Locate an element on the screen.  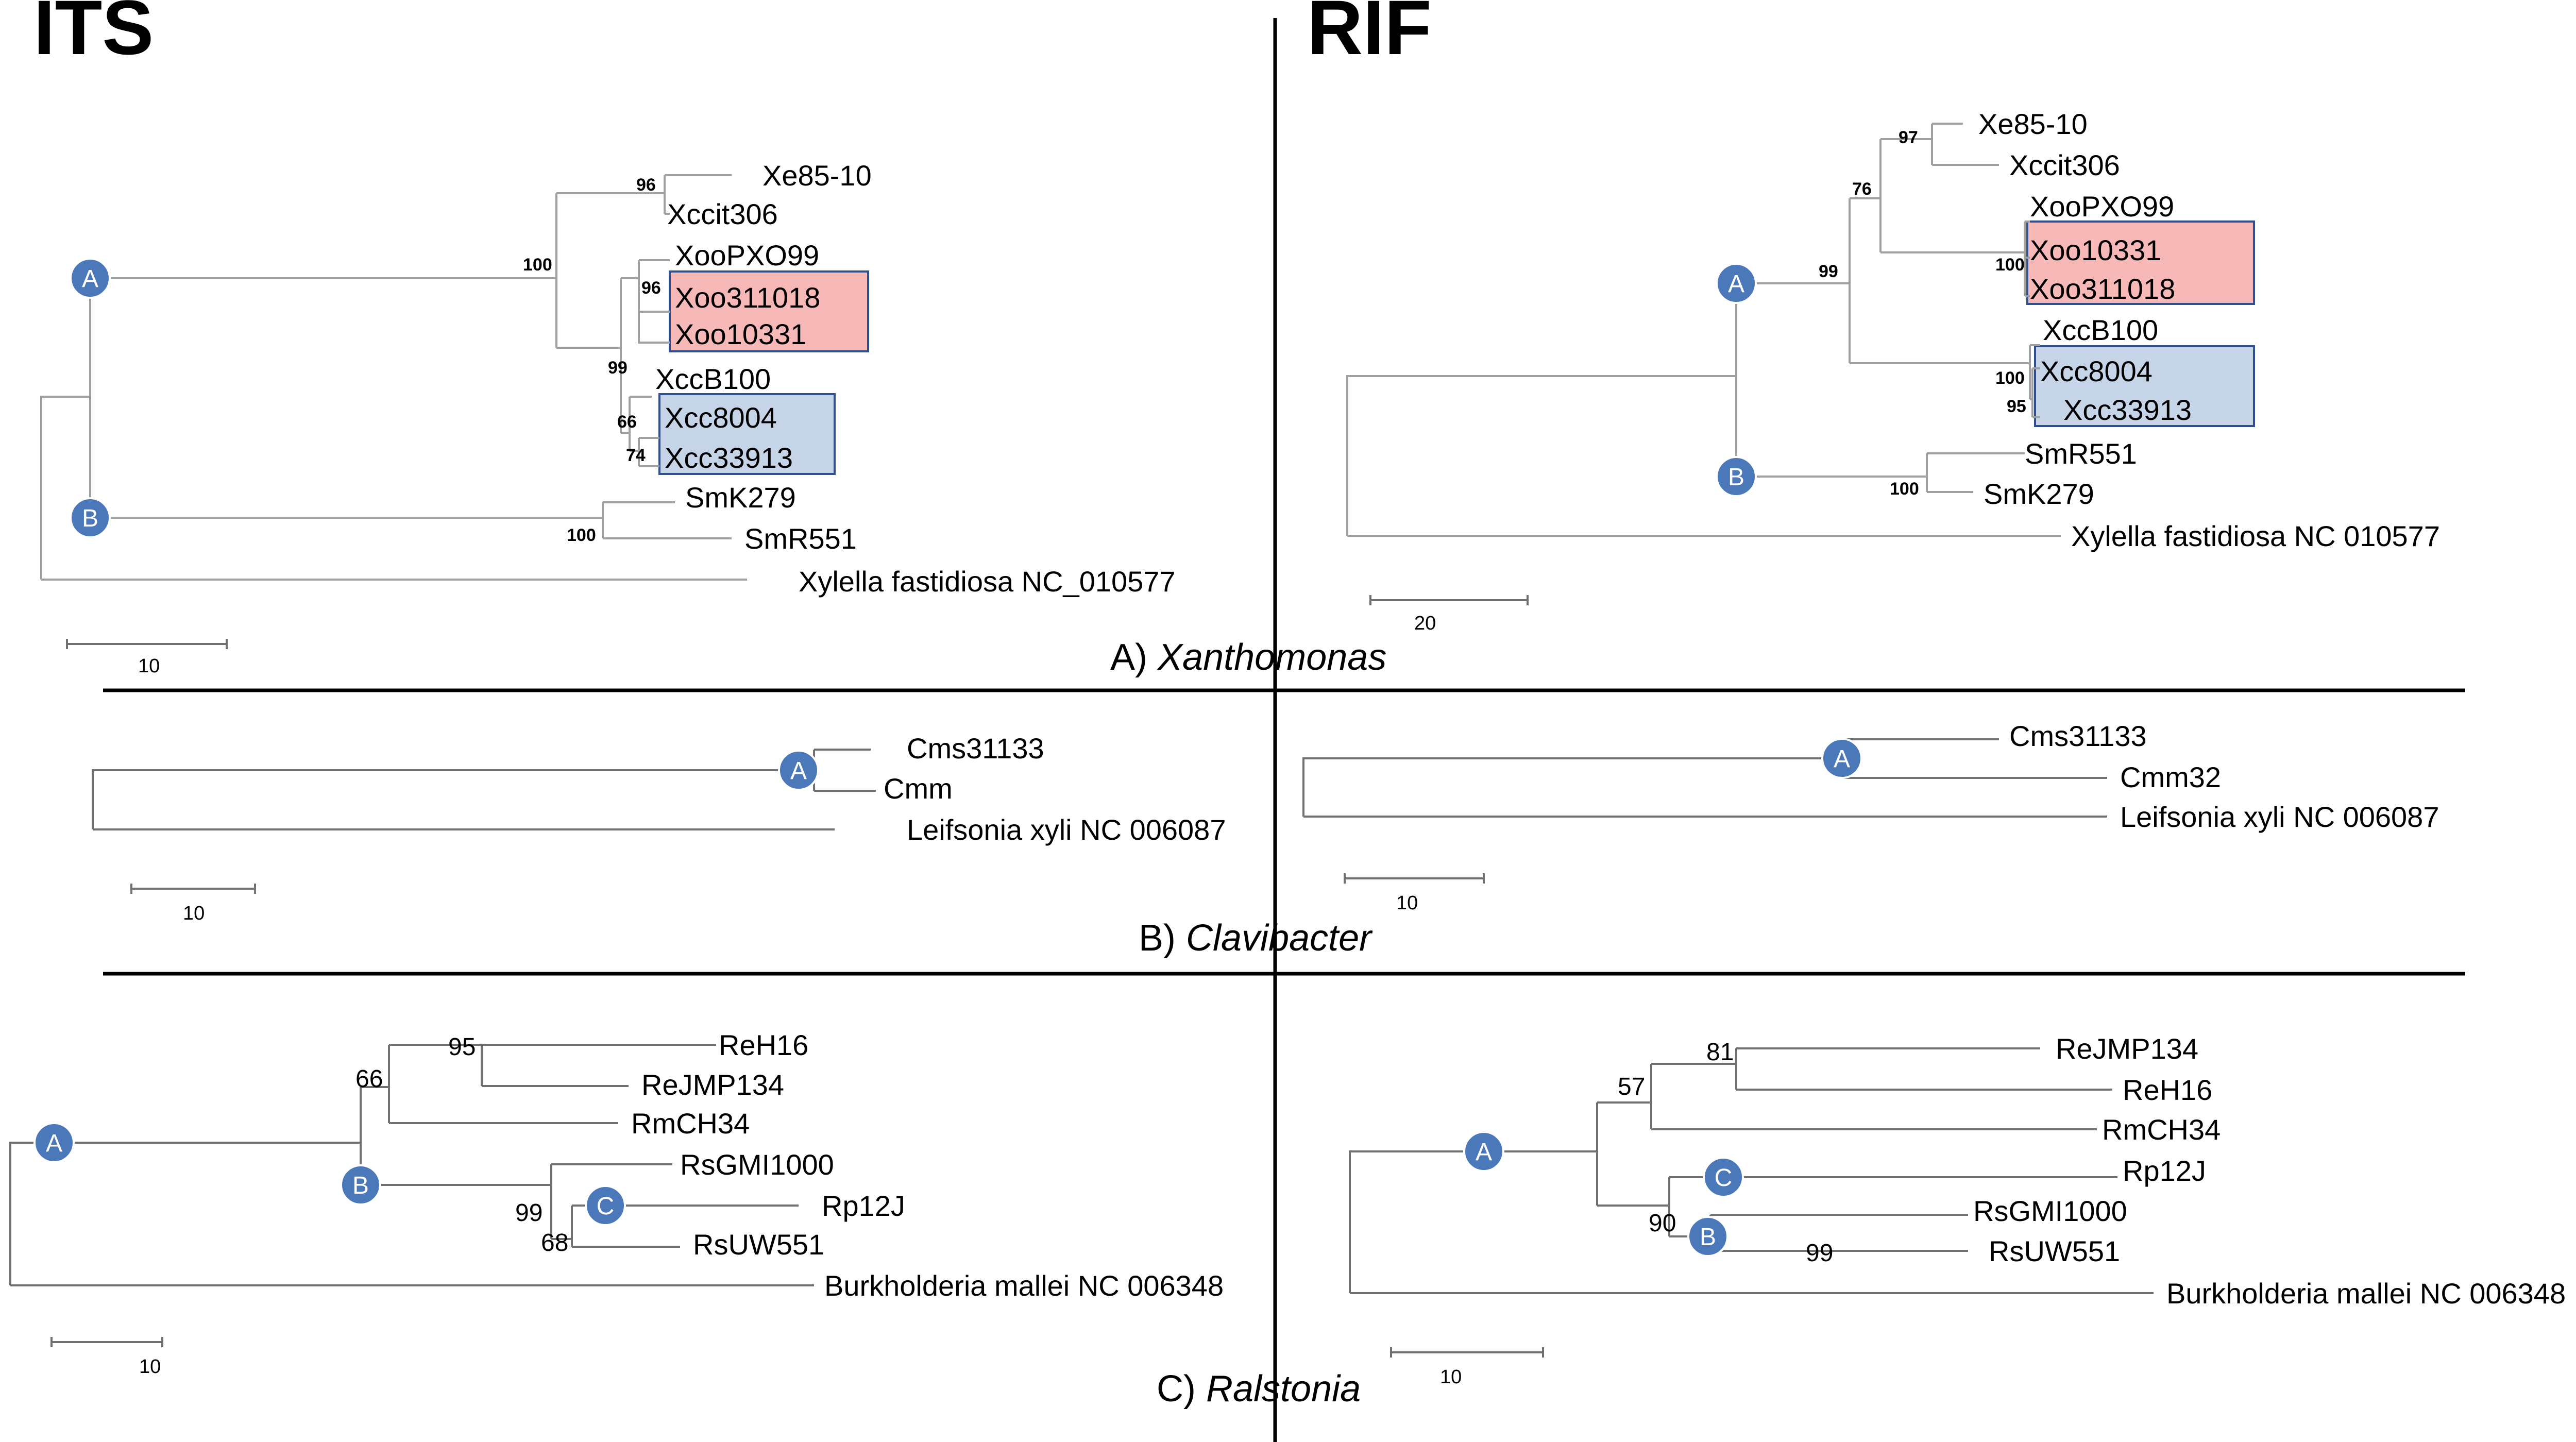
taxon-label: ReH16 is located at coordinates (763, 1045).